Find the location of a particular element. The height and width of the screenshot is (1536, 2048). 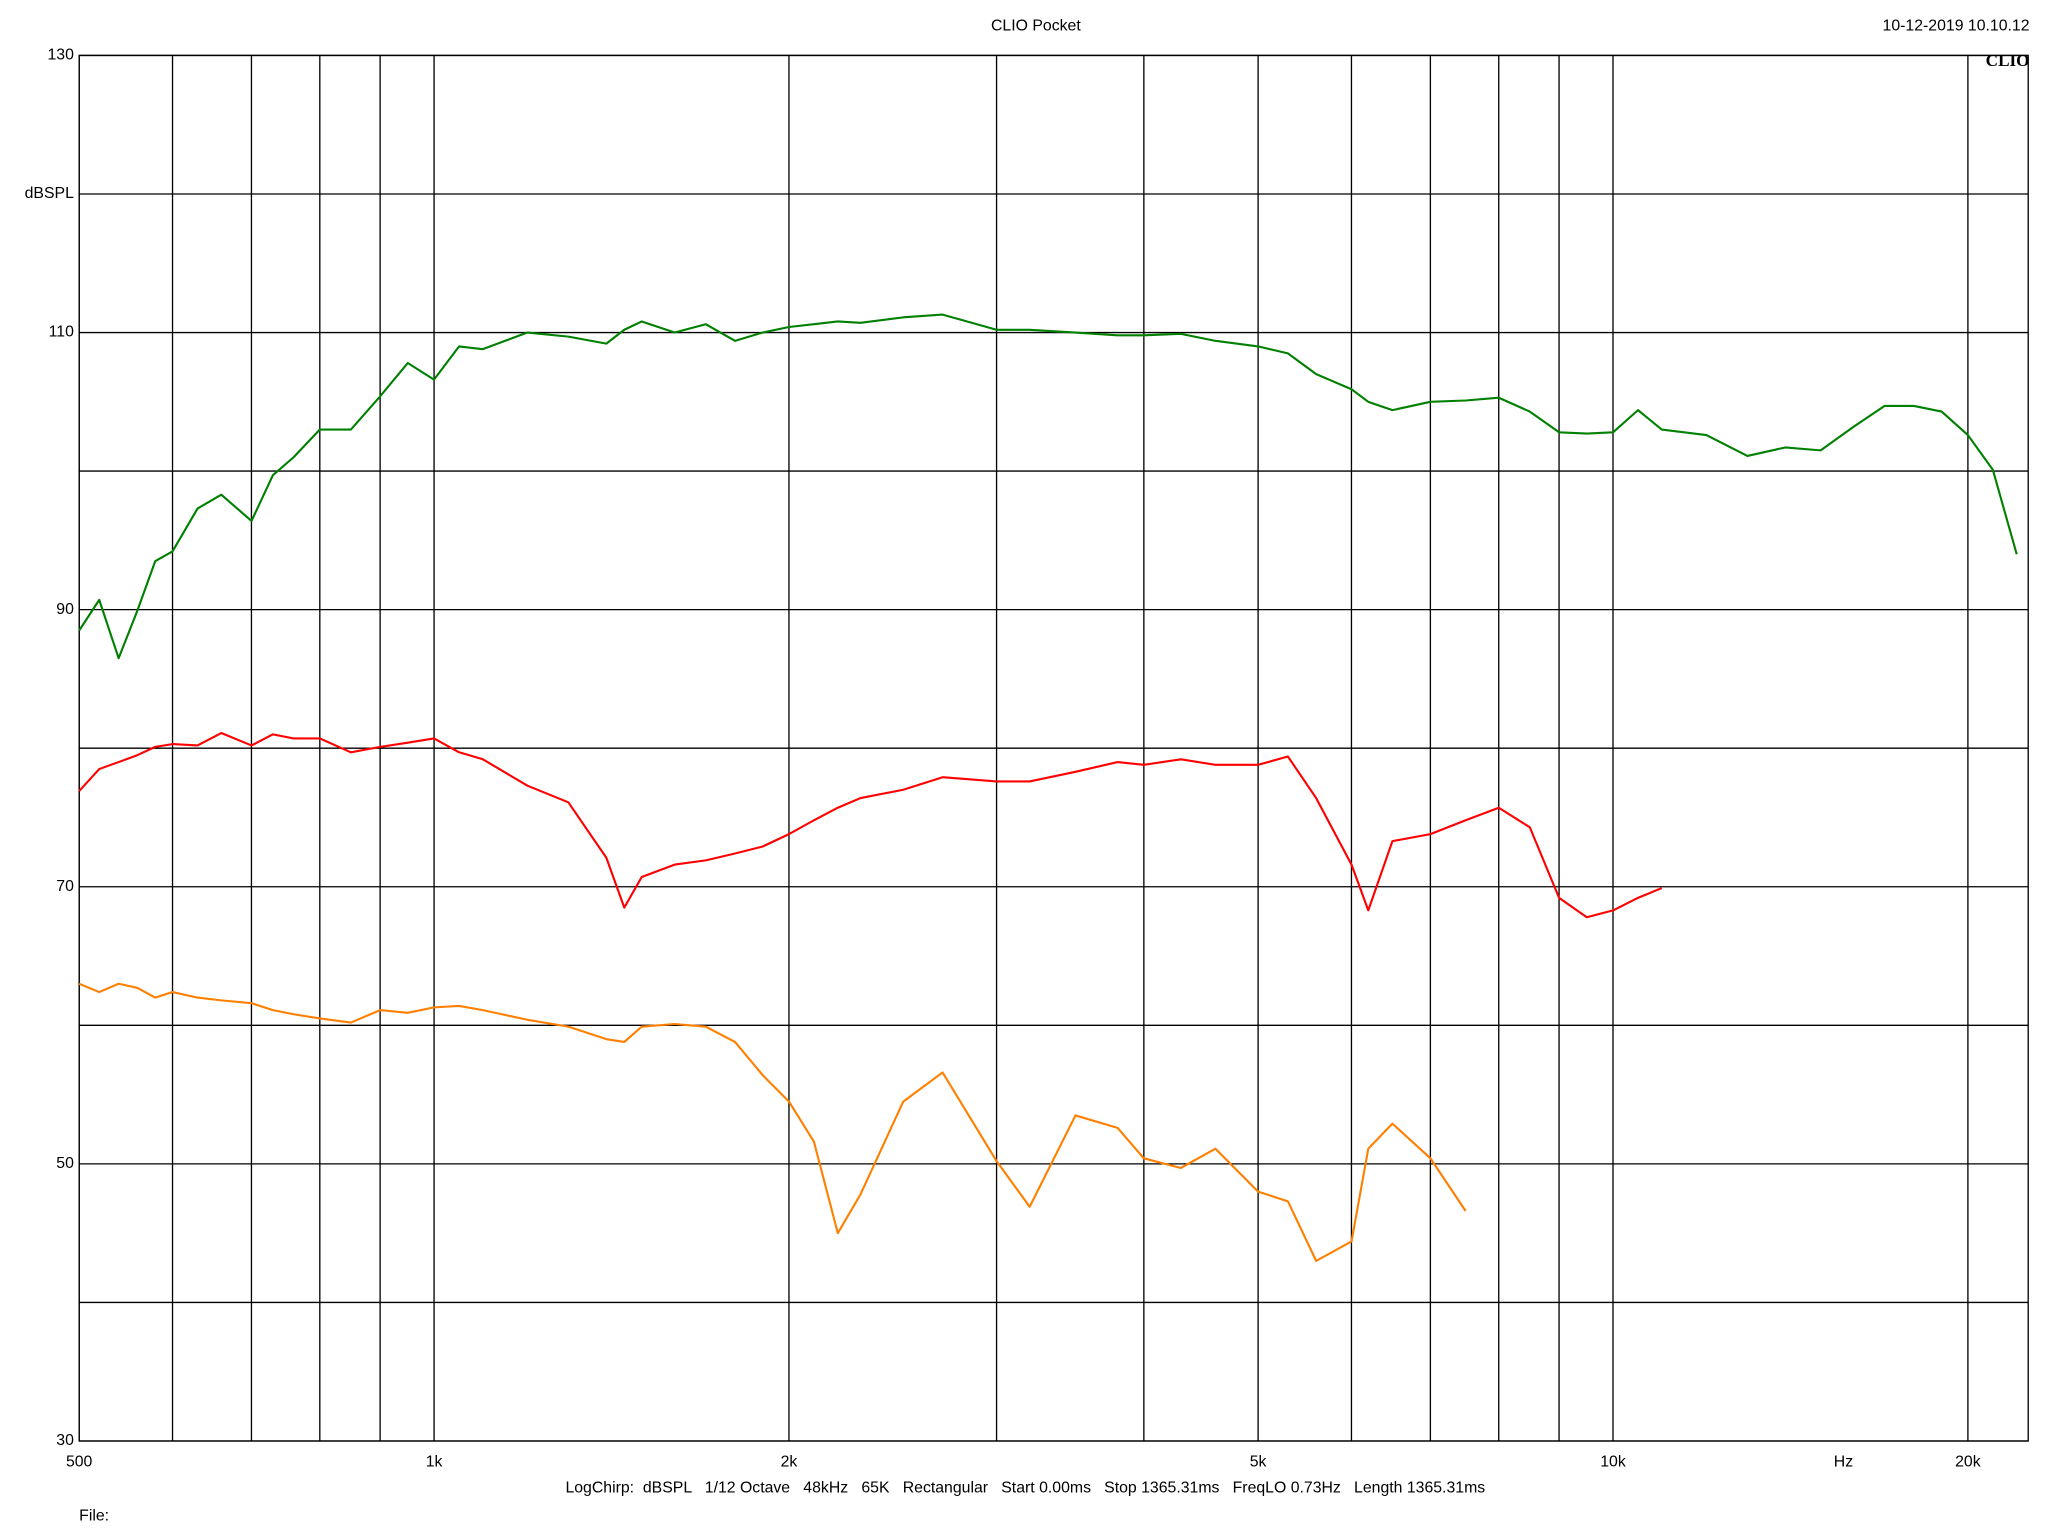

x-axis-label: Hz is located at coordinates (1843, 1461).